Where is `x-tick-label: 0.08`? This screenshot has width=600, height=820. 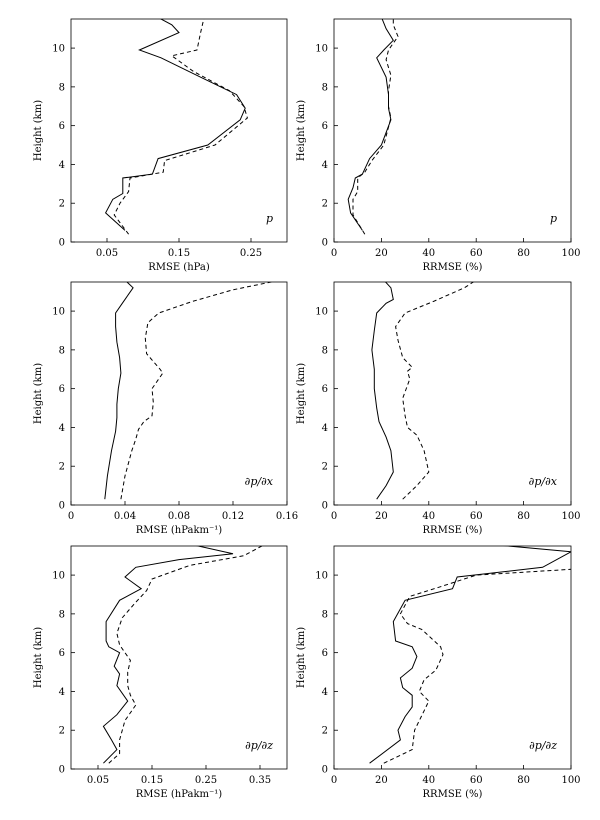
x-tick-label: 0.08 is located at coordinates (179, 516).